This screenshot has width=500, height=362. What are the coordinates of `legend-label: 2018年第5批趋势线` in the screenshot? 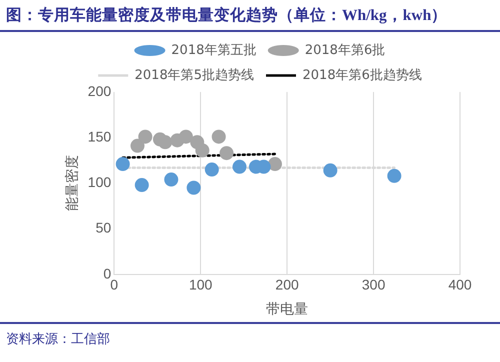 It's located at (194, 75).